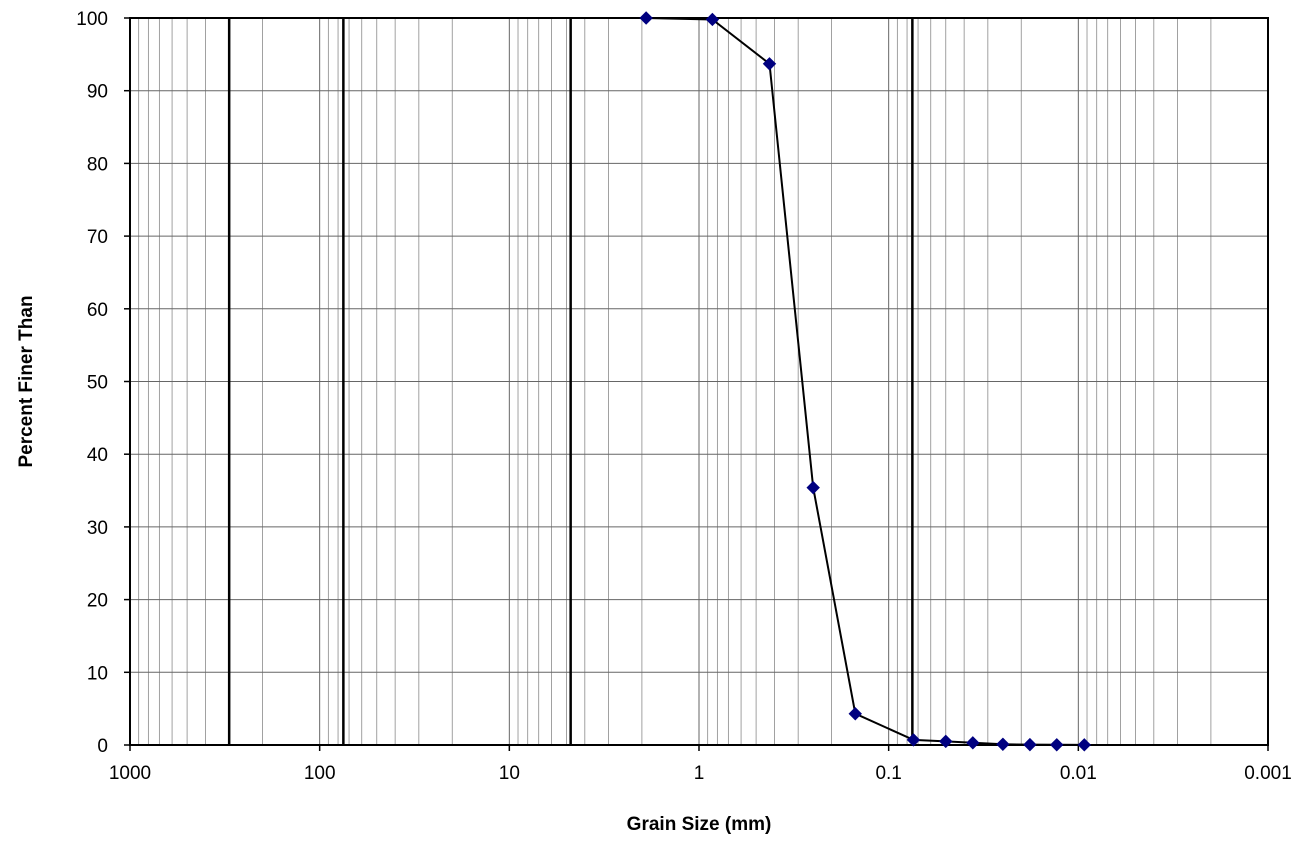 This screenshot has width=1296, height=860. What do you see at coordinates (320, 773) in the screenshot?
I see `x-tick-label: 100` at bounding box center [320, 773].